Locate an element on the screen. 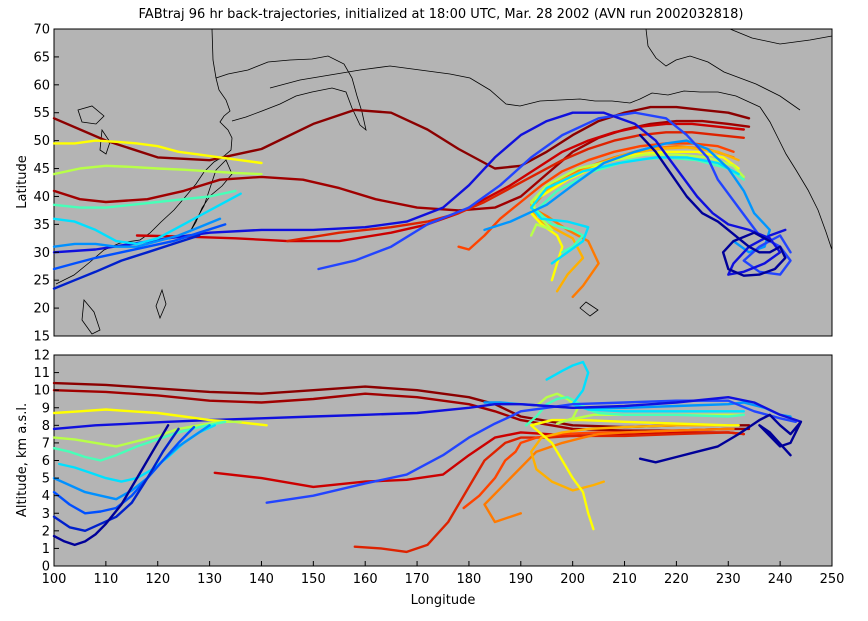 This screenshot has width=868, height=621. xtick-label: 120 is located at coordinates (157, 579).